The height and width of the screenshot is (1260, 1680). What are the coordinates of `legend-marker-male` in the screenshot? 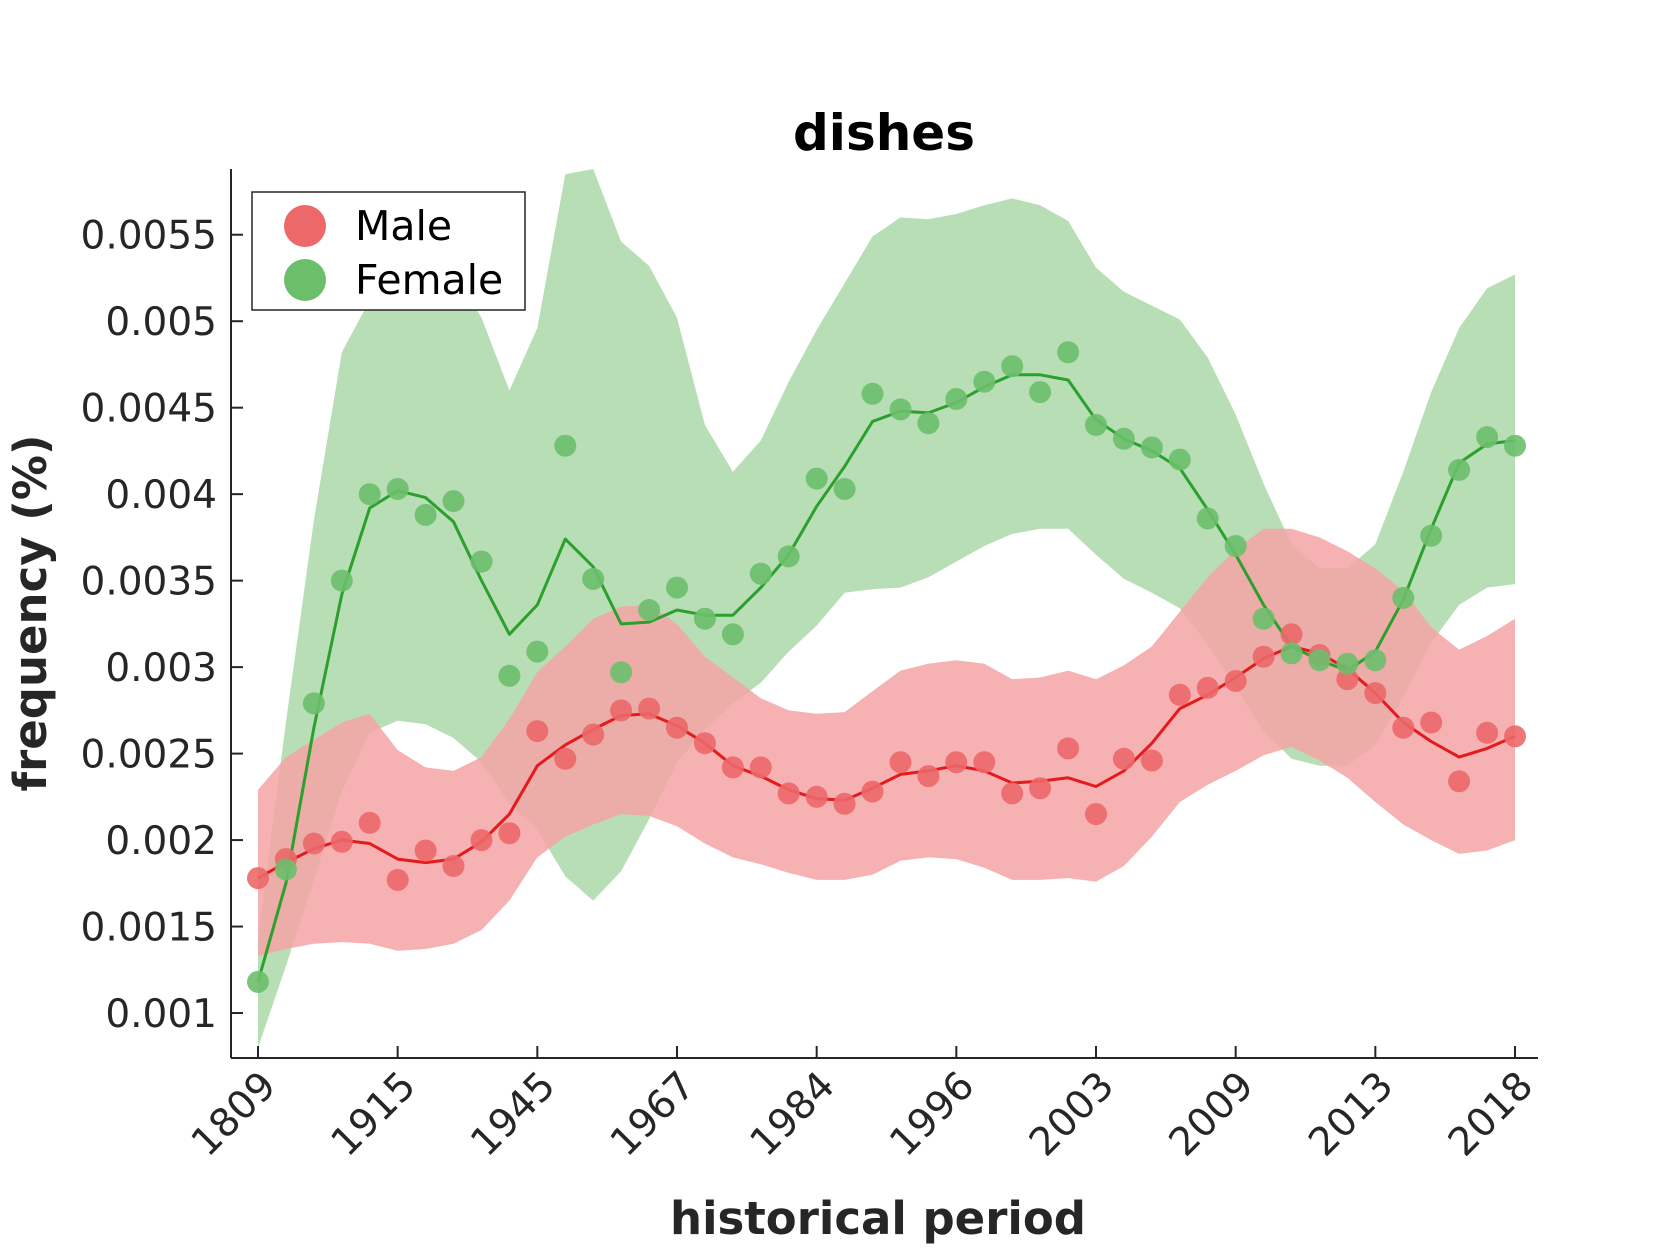 It's located at (305, 226).